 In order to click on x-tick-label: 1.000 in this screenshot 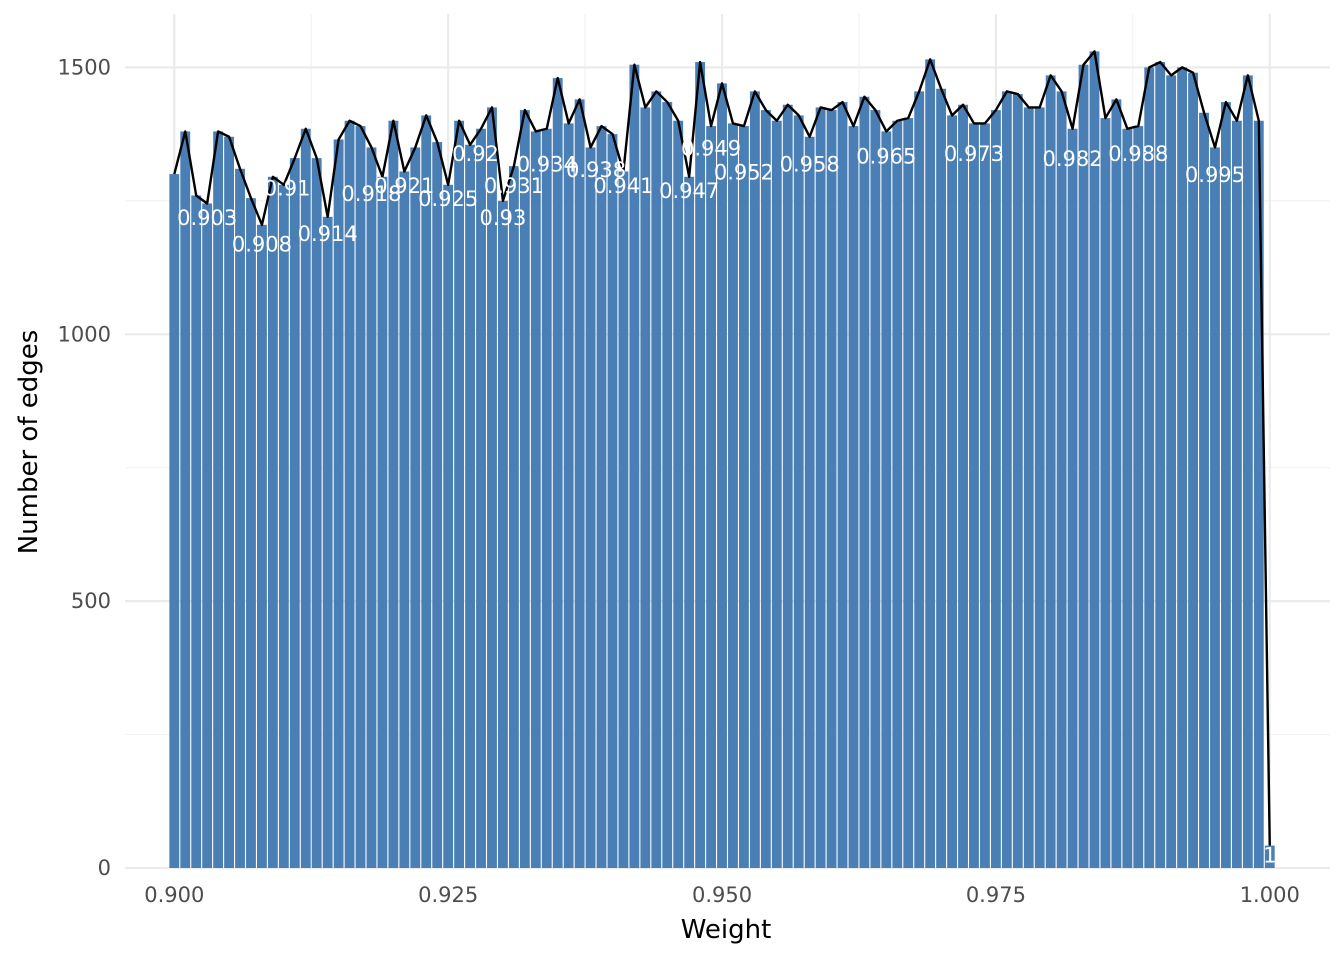, I will do `click(1270, 895)`.